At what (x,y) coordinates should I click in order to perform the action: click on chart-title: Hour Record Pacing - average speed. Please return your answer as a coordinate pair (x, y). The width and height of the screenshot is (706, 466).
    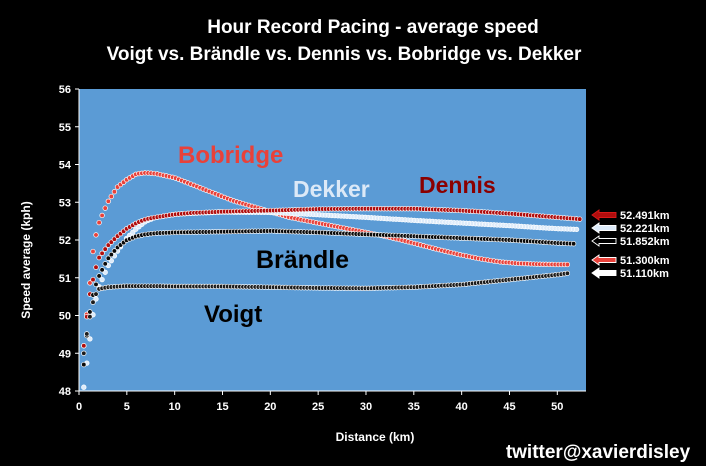
    Looking at the image, I should click on (373, 27).